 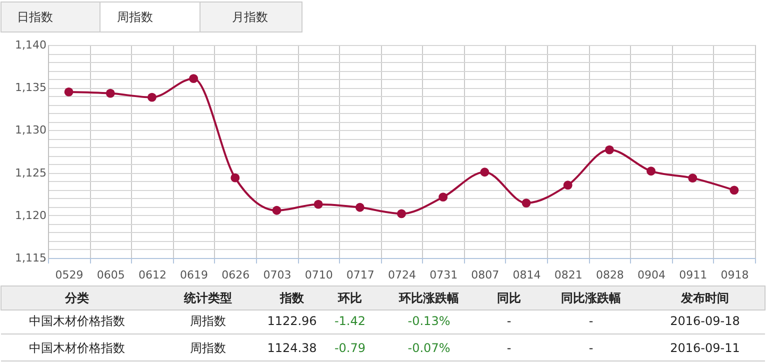 What do you see at coordinates (30, 87) in the screenshot?
I see `y-tick-label: 1,135` at bounding box center [30, 87].